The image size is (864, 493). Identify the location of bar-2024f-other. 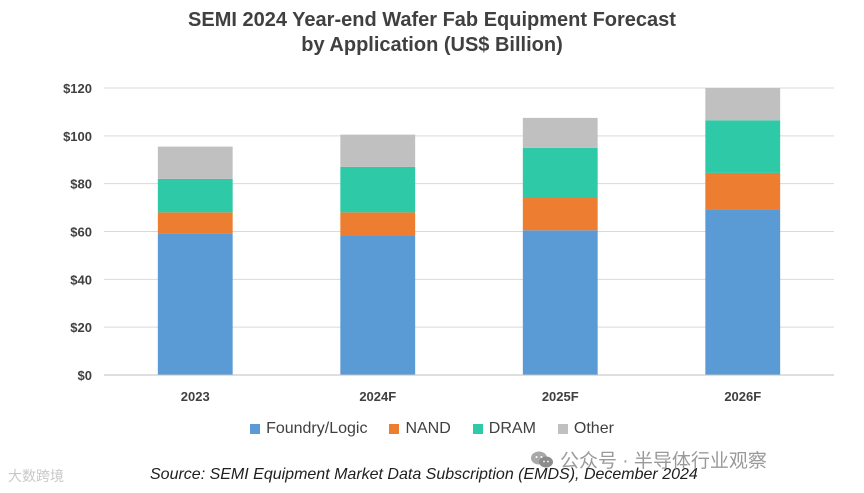
(378, 150).